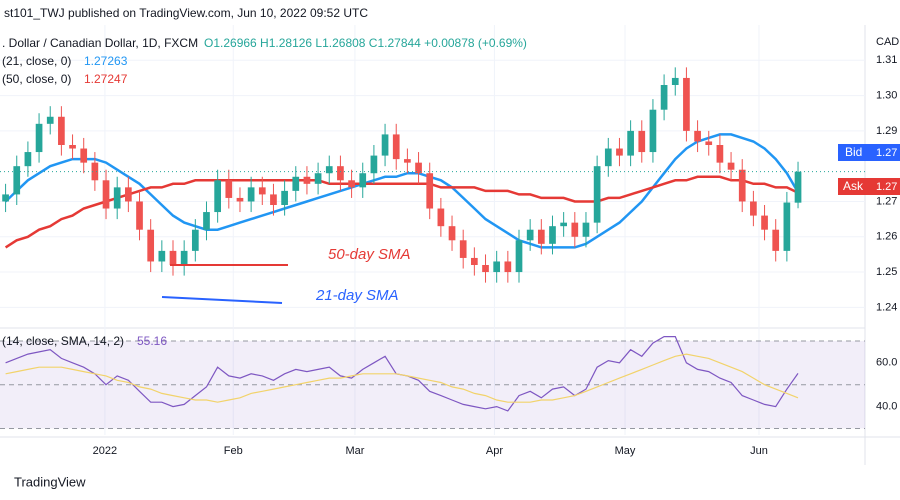 This screenshot has height=500, width=900. I want to click on x-tick-label: Apr, so click(494, 451).